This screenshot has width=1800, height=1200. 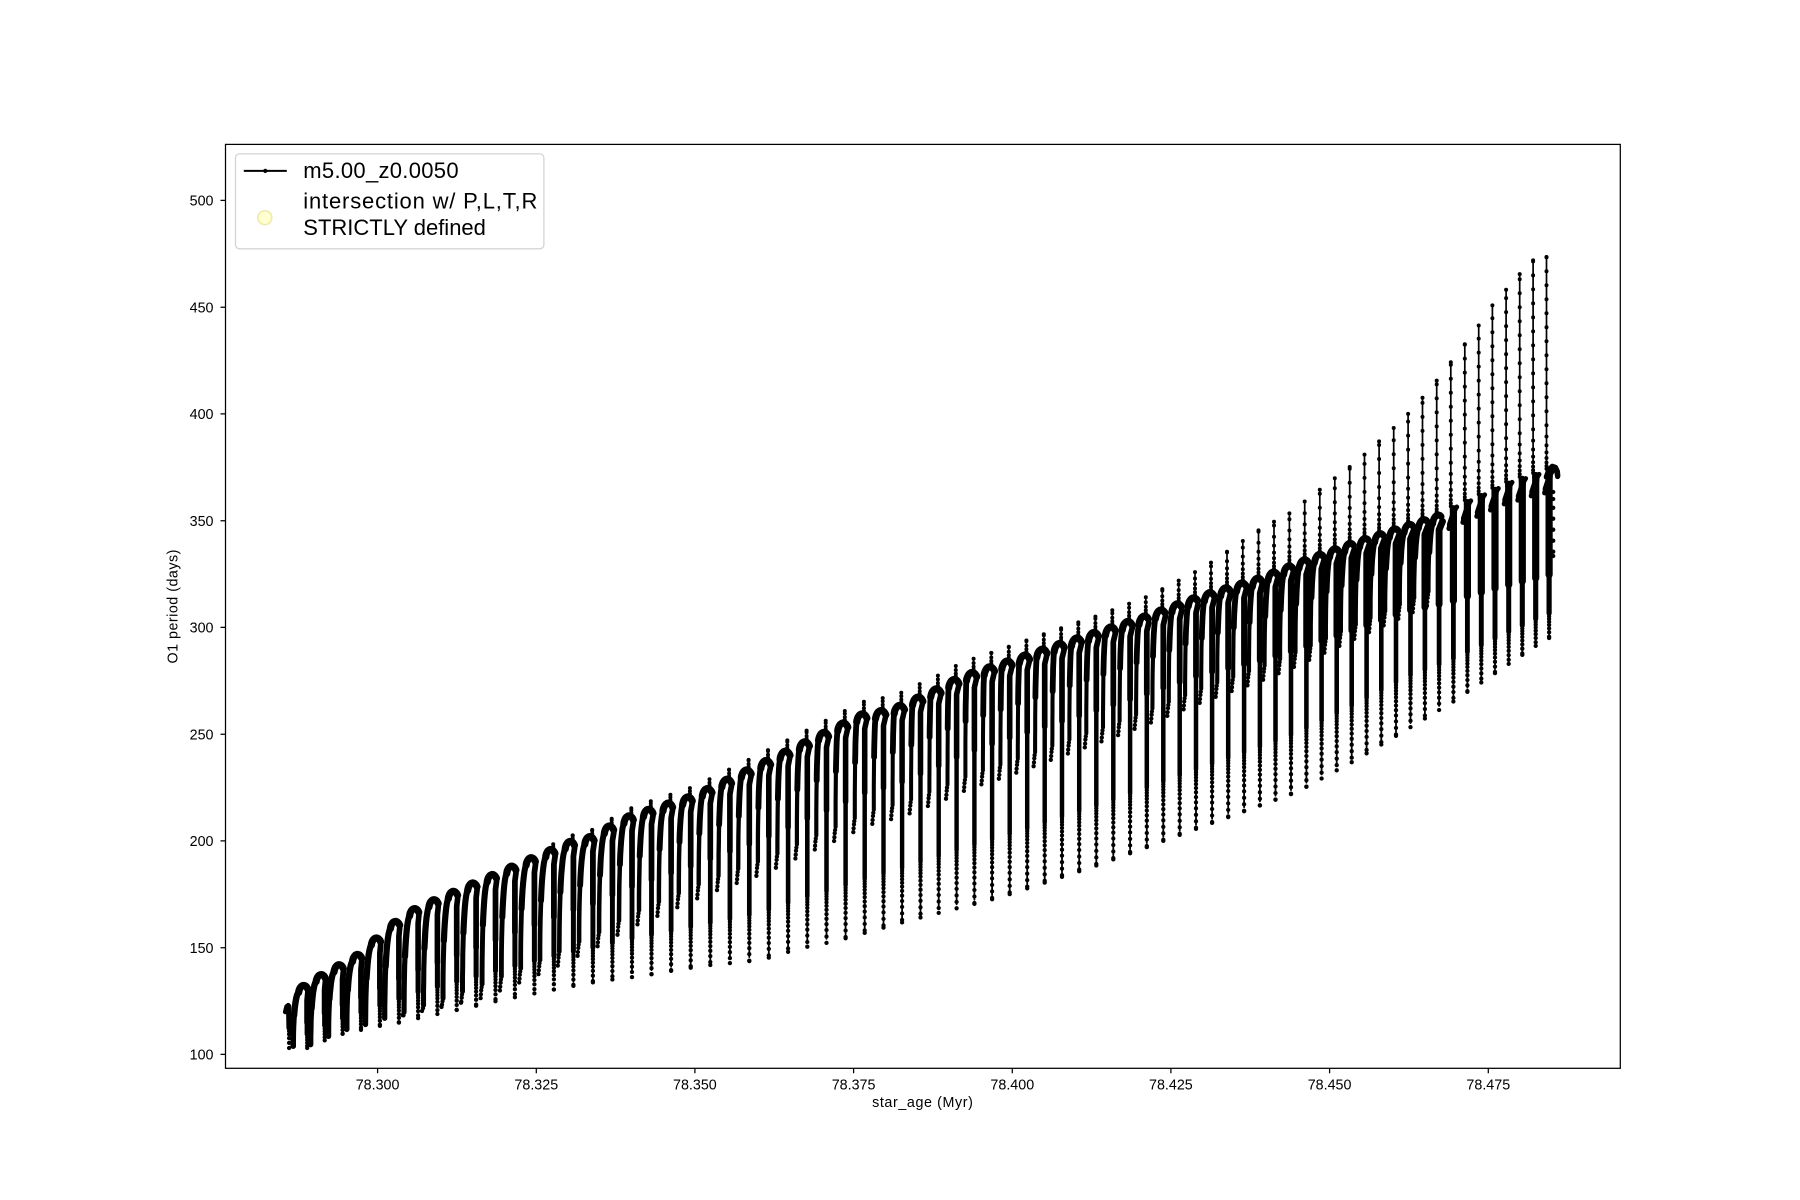 What do you see at coordinates (202, 949) in the screenshot?
I see `svg-text: 150` at bounding box center [202, 949].